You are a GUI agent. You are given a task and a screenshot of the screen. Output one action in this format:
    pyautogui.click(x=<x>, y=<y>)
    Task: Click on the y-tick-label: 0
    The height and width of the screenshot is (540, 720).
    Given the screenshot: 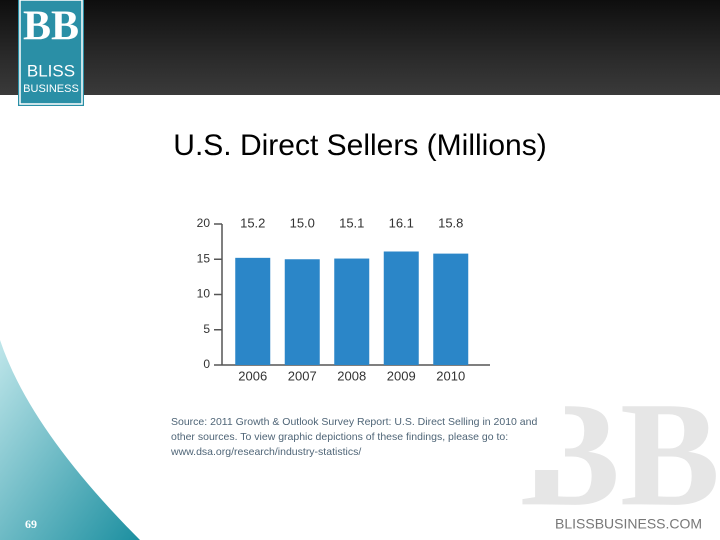 What is the action you would take?
    pyautogui.click(x=206, y=364)
    